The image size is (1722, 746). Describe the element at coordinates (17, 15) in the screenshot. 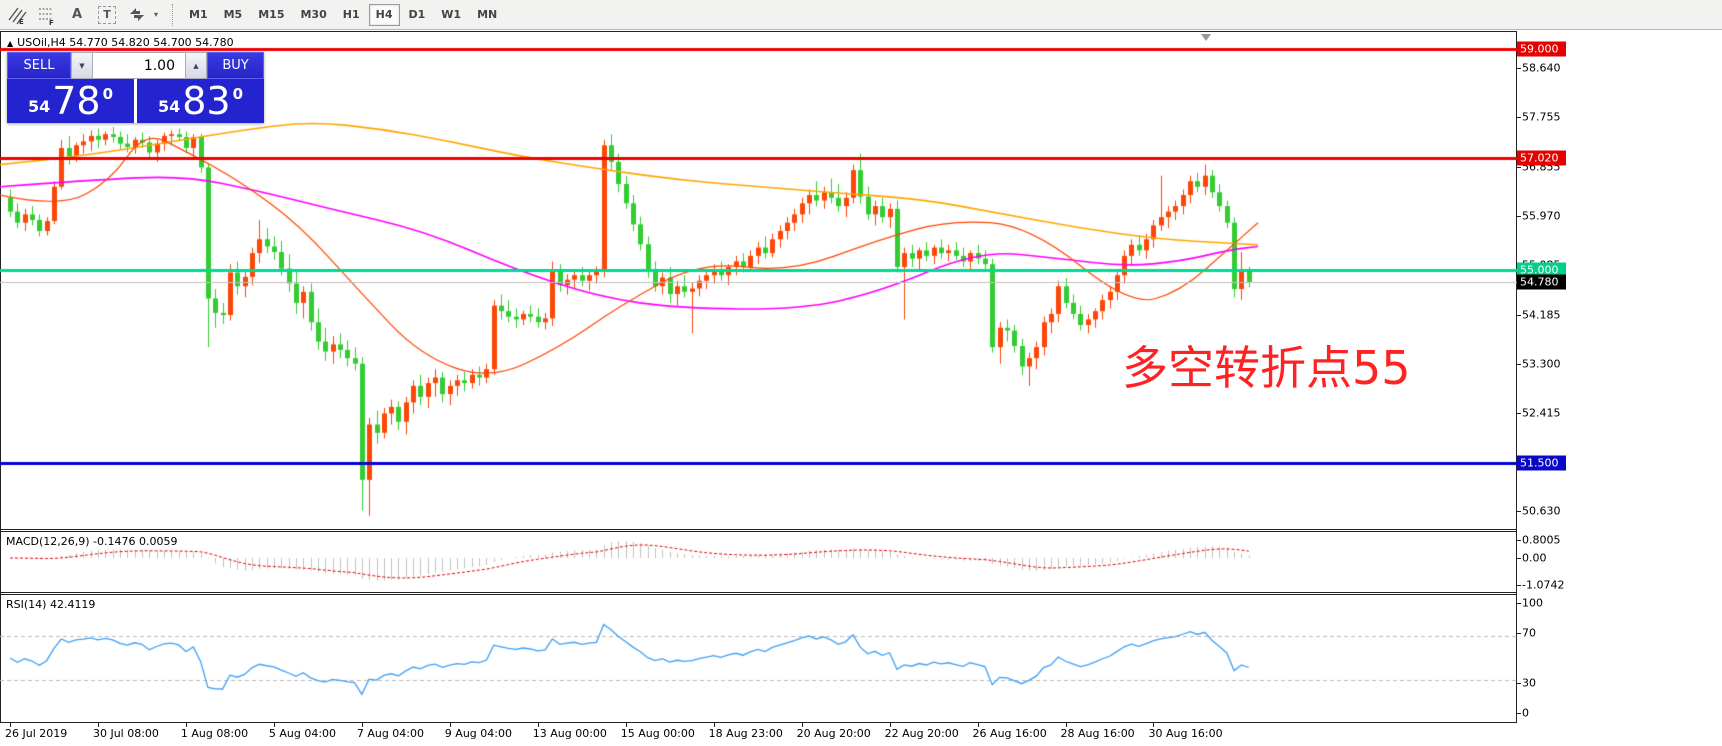

I see `equidistant-channel-icon: E` at that location.